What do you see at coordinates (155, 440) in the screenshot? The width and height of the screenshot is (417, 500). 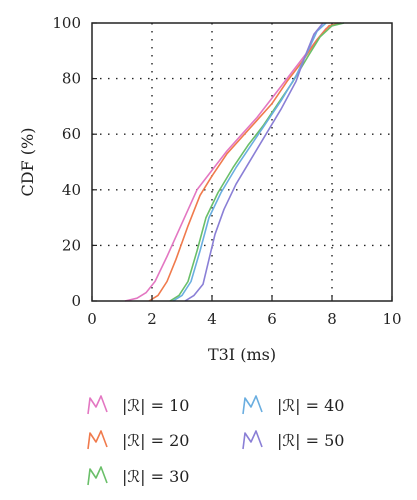 I see `legend-label: |ℛ| = 20` at bounding box center [155, 440].